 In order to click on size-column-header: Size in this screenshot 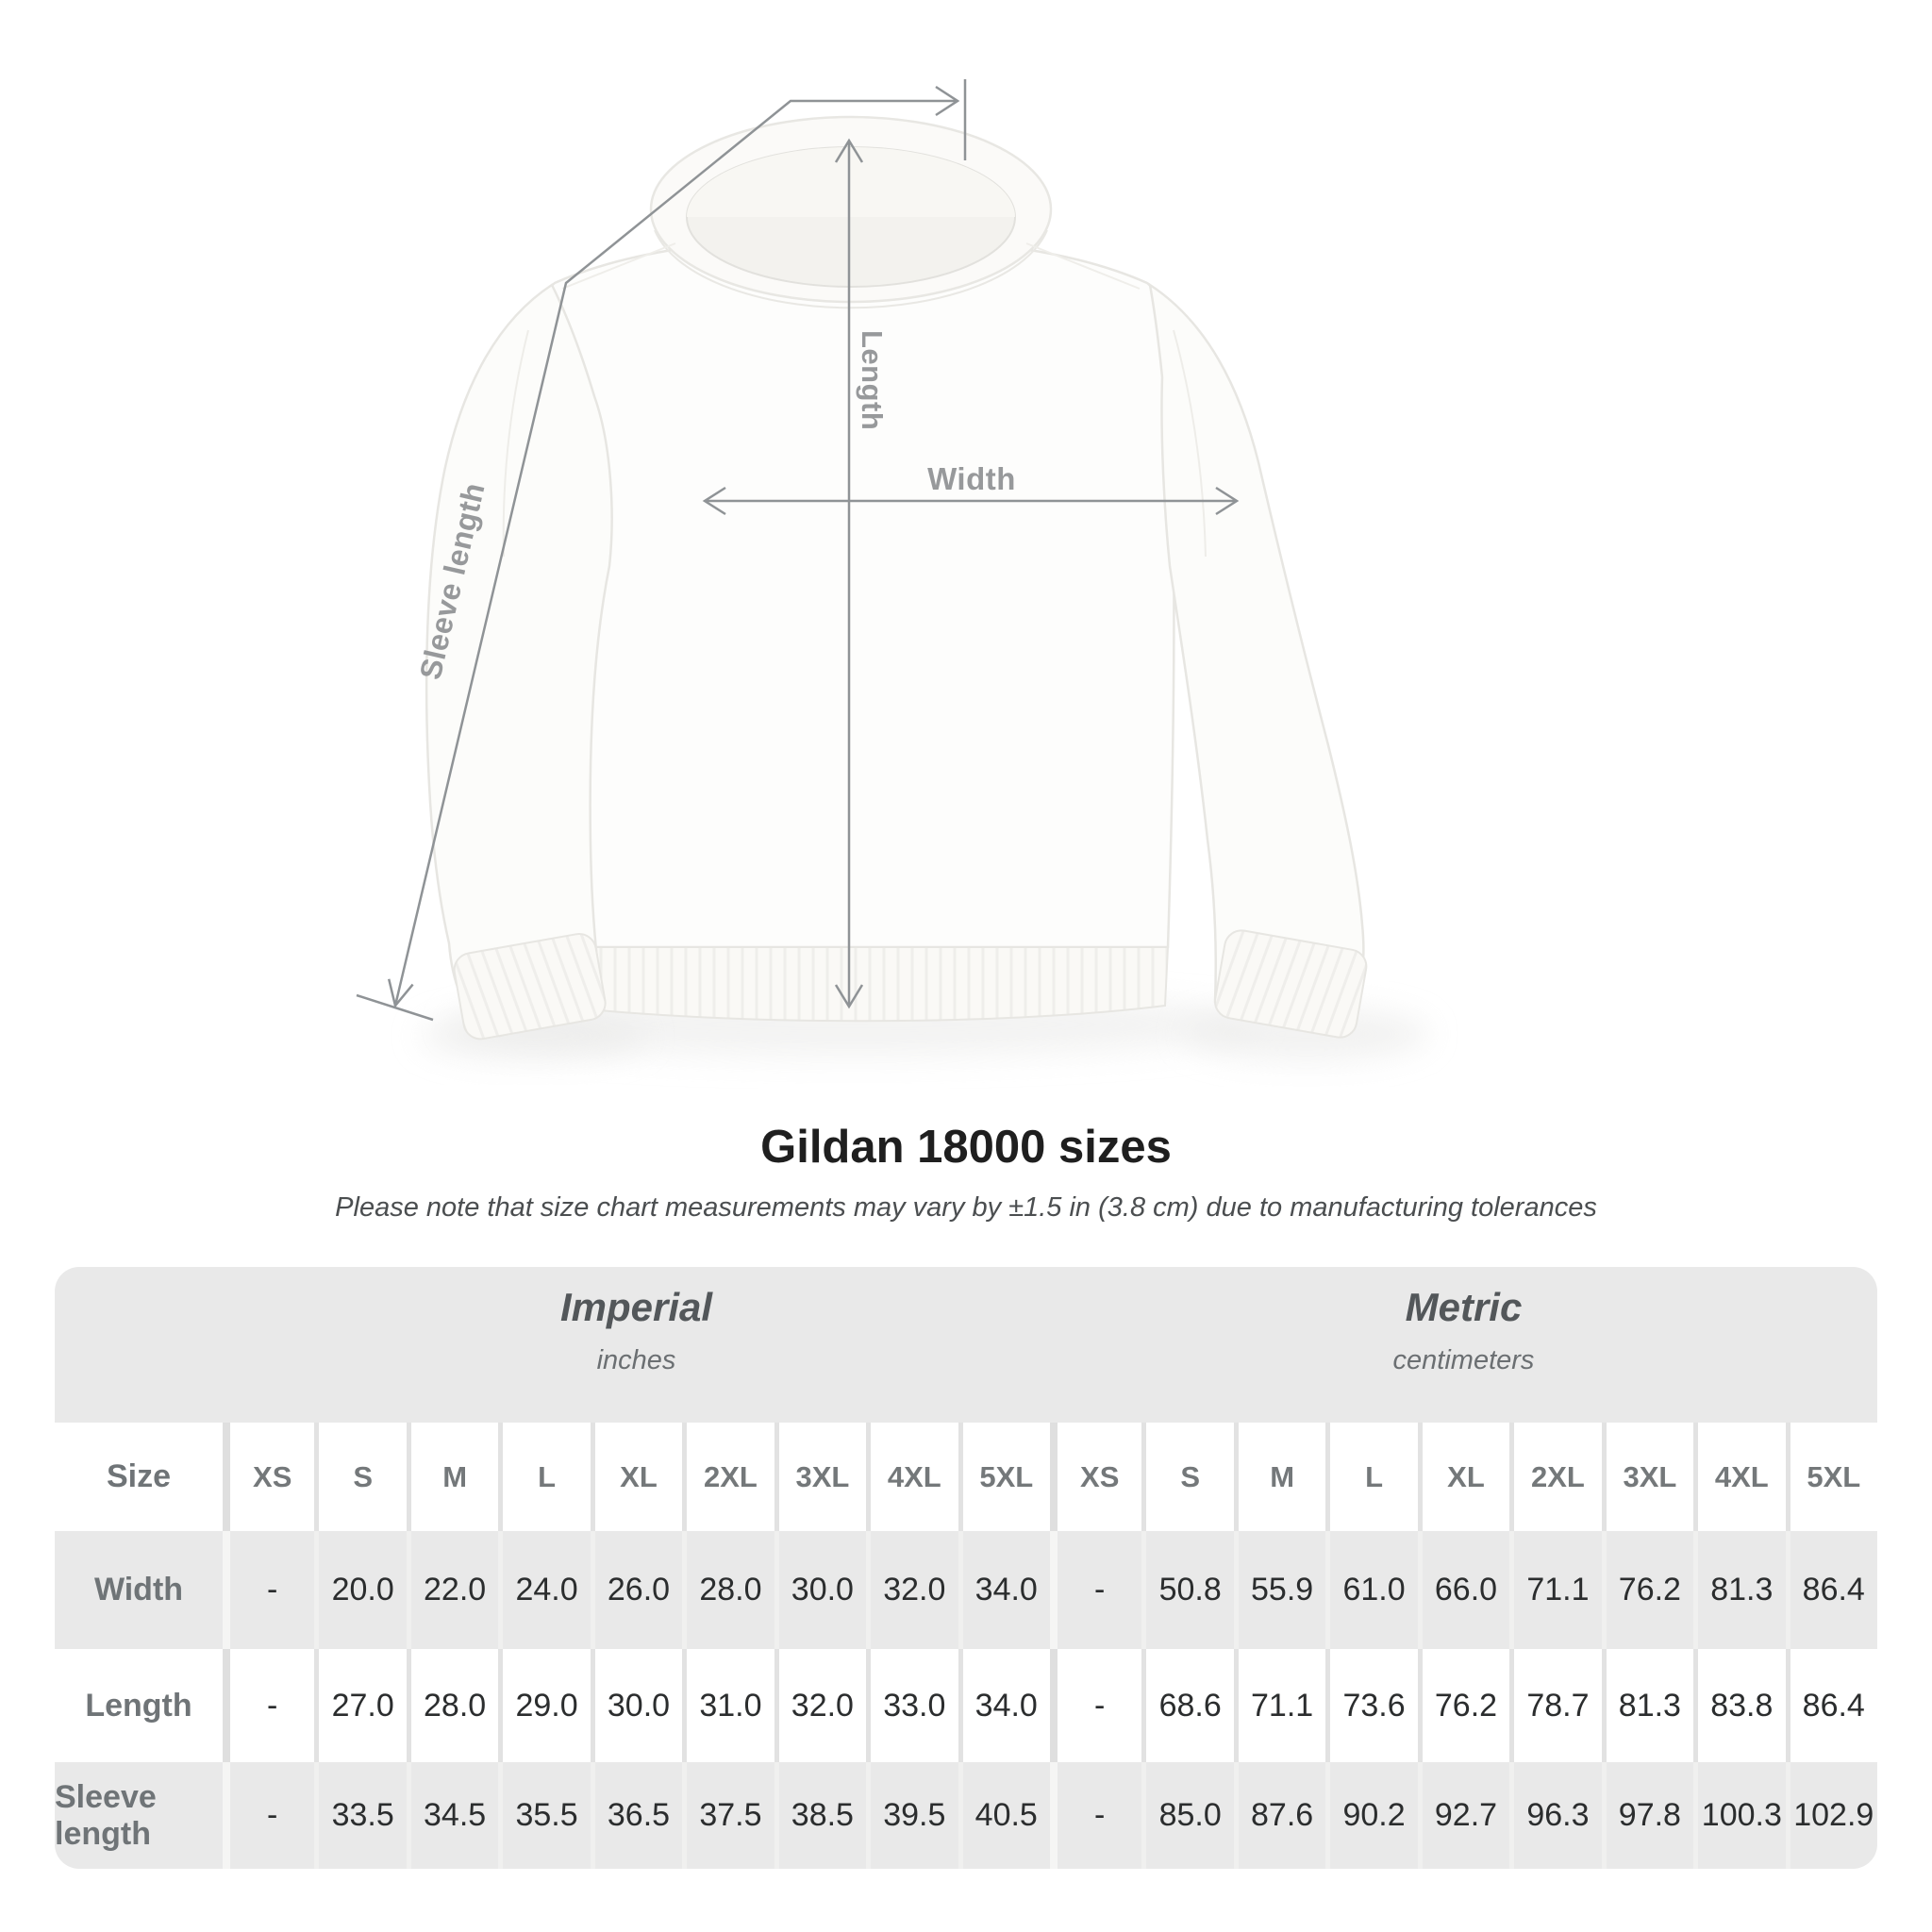, I will do `click(139, 1477)`.